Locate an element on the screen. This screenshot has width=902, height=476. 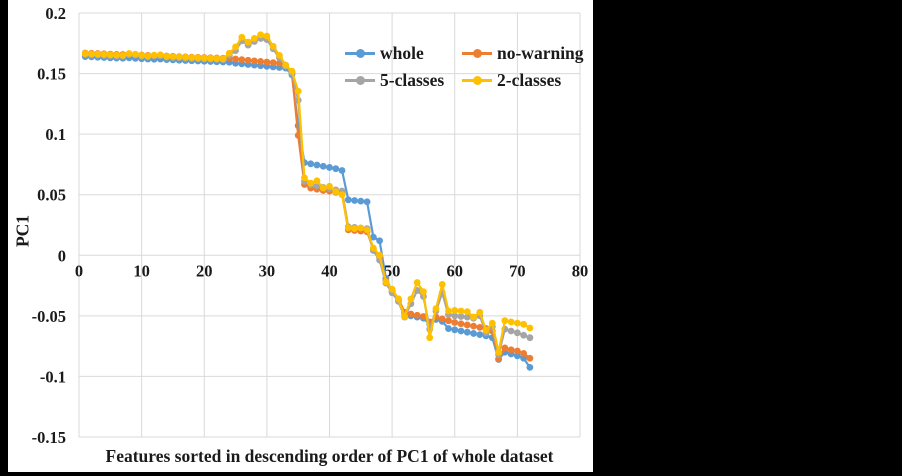
legend-item-whole: whole is located at coordinates (403, 53).